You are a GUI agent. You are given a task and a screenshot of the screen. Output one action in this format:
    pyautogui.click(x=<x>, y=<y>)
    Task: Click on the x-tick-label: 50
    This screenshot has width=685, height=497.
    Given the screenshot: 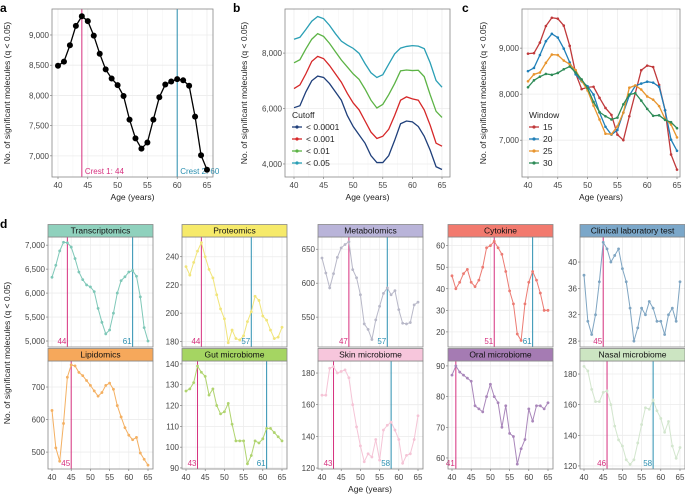 What is the action you would take?
    pyautogui.click(x=360, y=477)
    